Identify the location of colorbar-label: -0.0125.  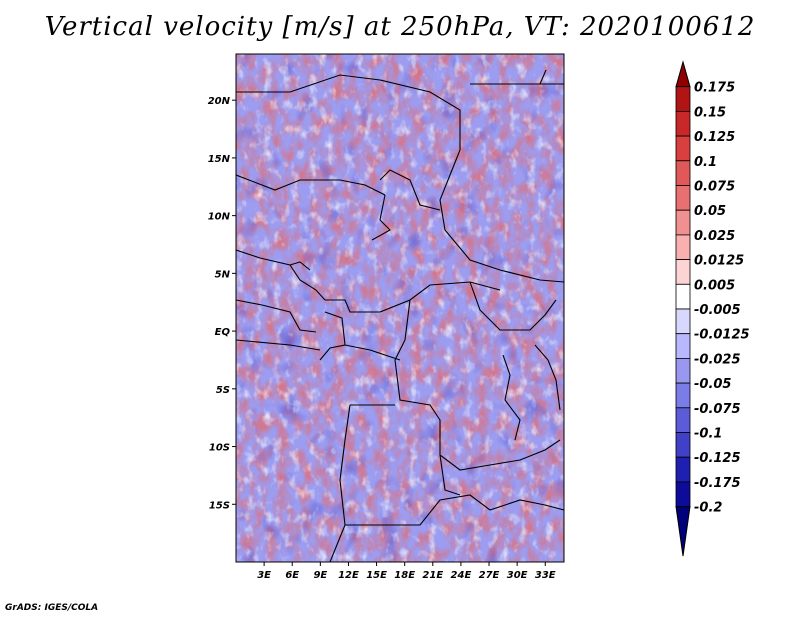
(722, 335).